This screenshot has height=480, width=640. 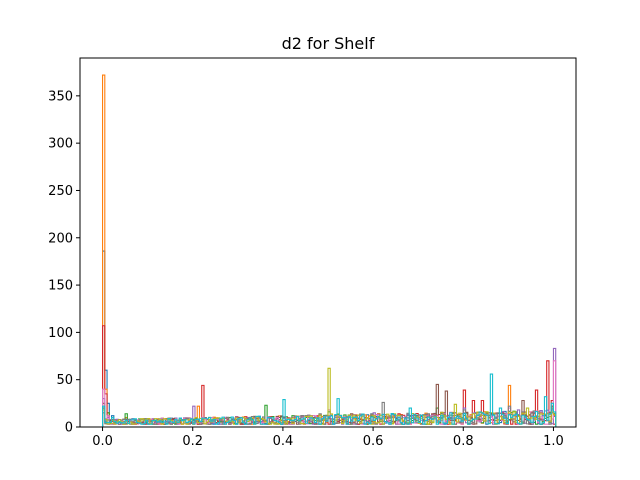 I want to click on x-tick-label: 0.2, so click(x=192, y=441).